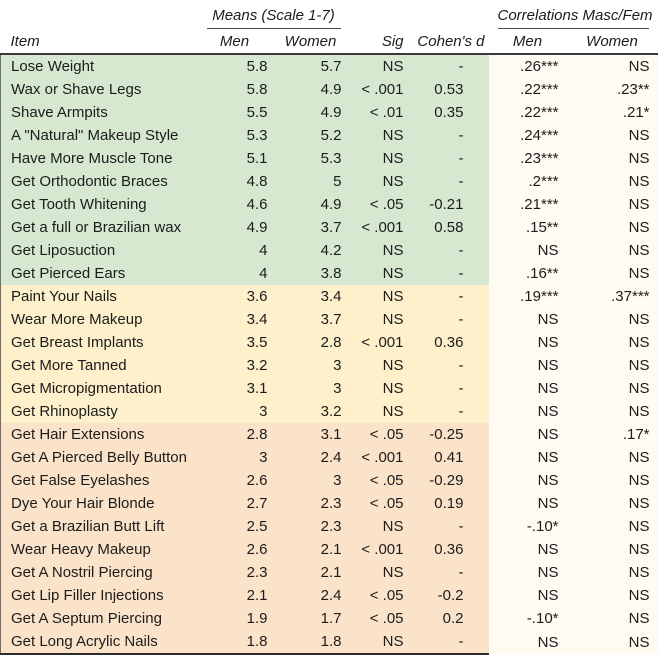  Describe the element at coordinates (310, 411) in the screenshot. I see `cell-mean-women: 3.2` at that location.